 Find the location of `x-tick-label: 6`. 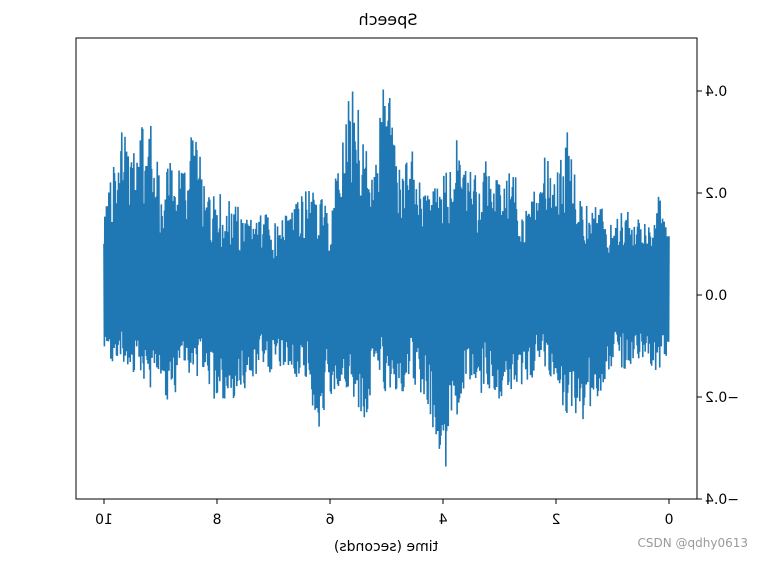

x-tick-label: 6 is located at coordinates (329, 520).